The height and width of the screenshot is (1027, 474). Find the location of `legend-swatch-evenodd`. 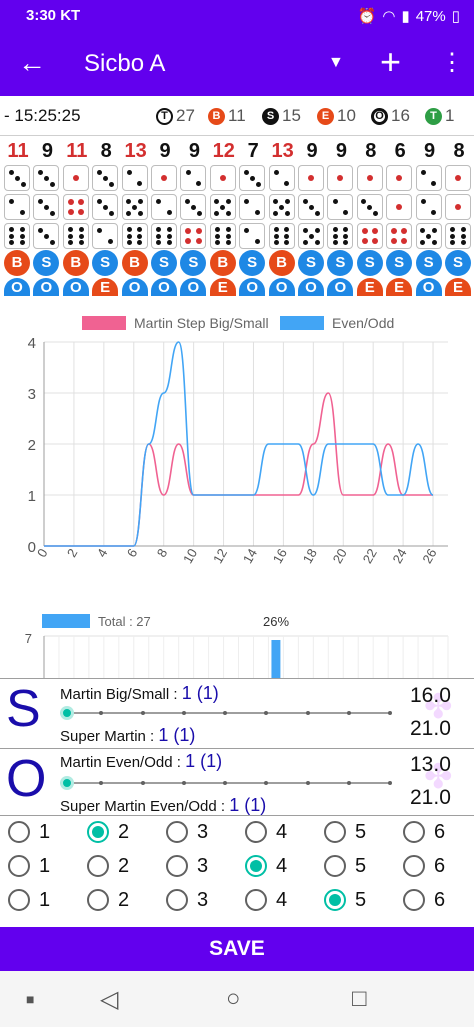

legend-swatch-evenodd is located at coordinates (302, 323).